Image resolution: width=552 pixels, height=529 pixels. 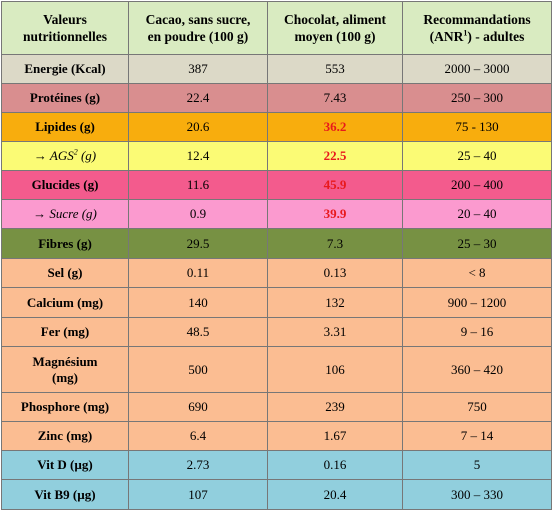 I want to click on row-label: Vit B9 (µg), so click(x=65, y=494).